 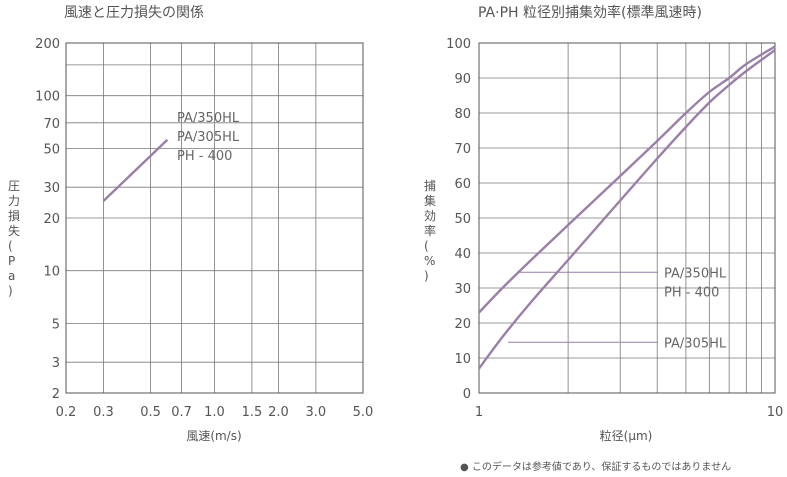 I want to click on left-series, so click(x=135, y=170).